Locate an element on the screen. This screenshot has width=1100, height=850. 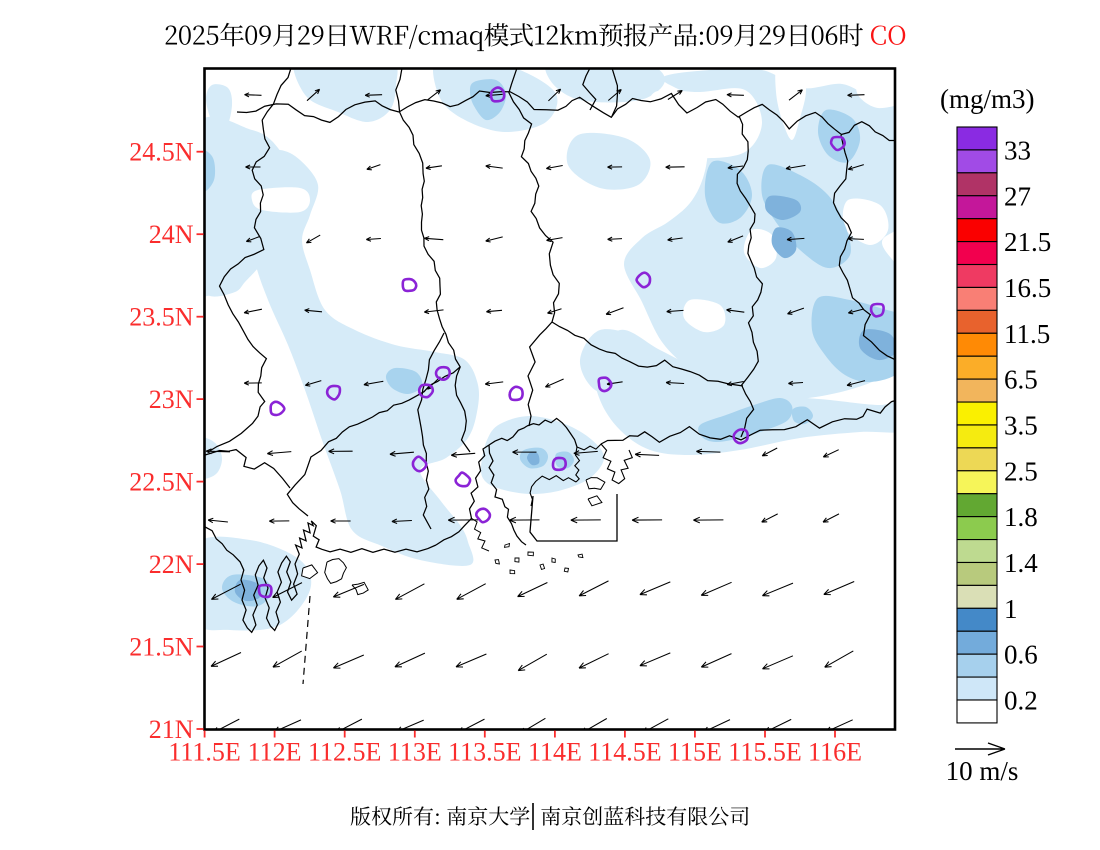
svg-text: 0.6 is located at coordinates (1021, 655).